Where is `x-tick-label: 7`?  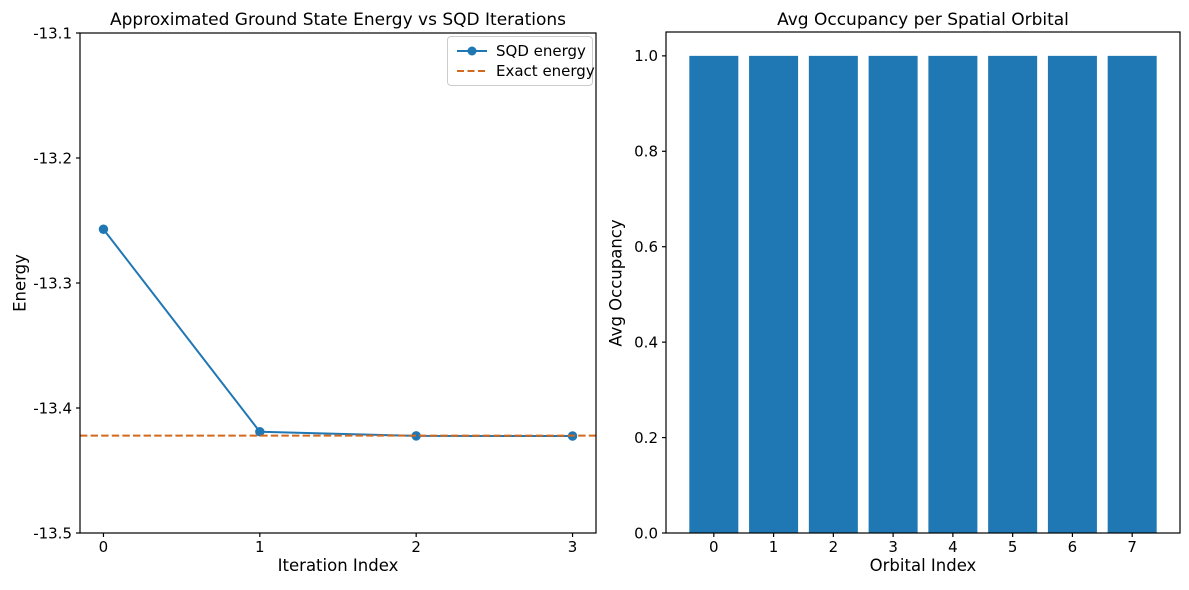
x-tick-label: 7 is located at coordinates (1132, 547).